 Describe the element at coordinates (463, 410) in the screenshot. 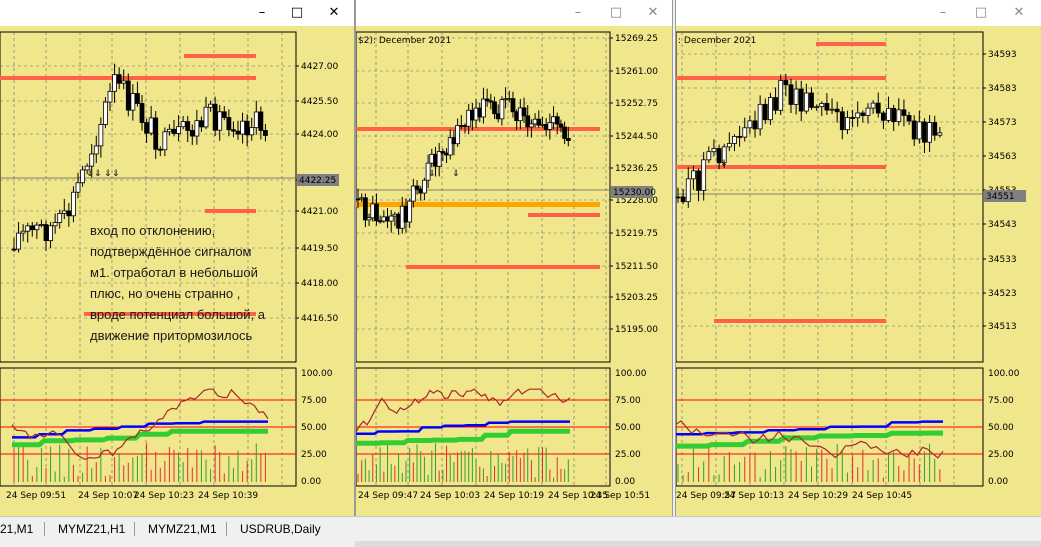

I see `indicator-red-line` at that location.